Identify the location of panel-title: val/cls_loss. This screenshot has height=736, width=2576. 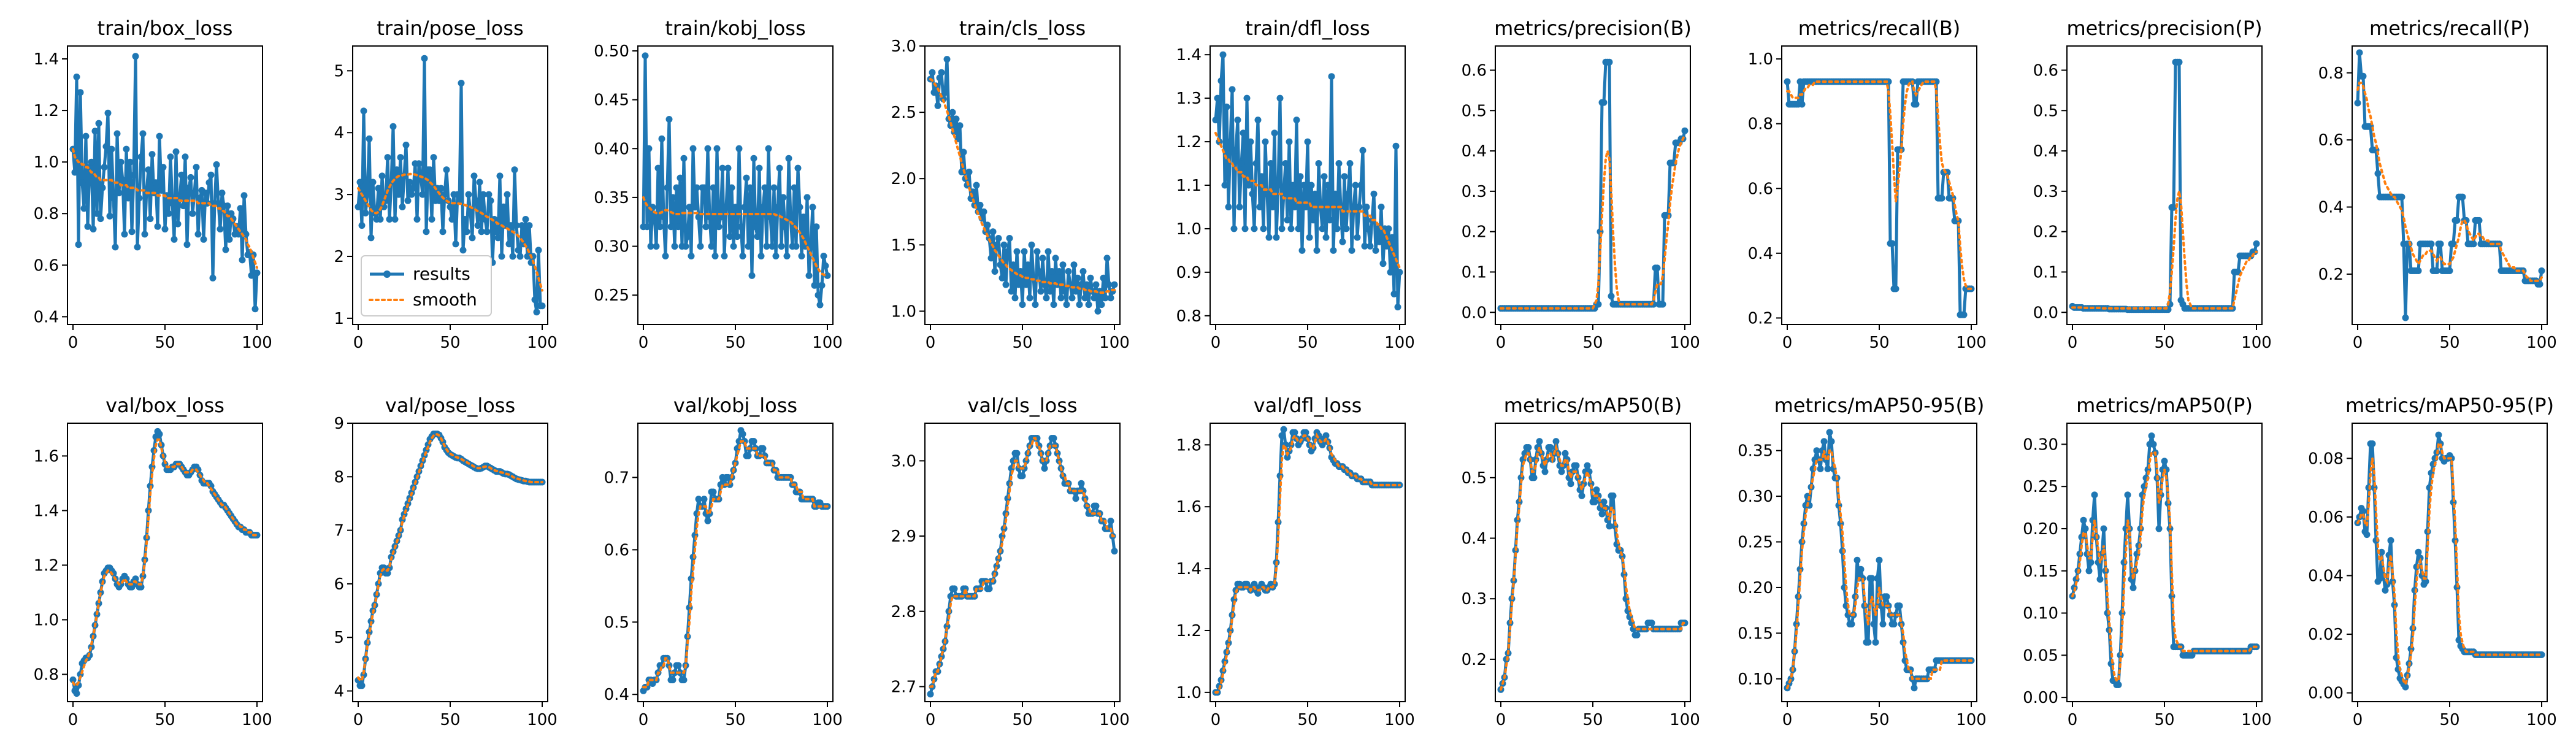
(1022, 405).